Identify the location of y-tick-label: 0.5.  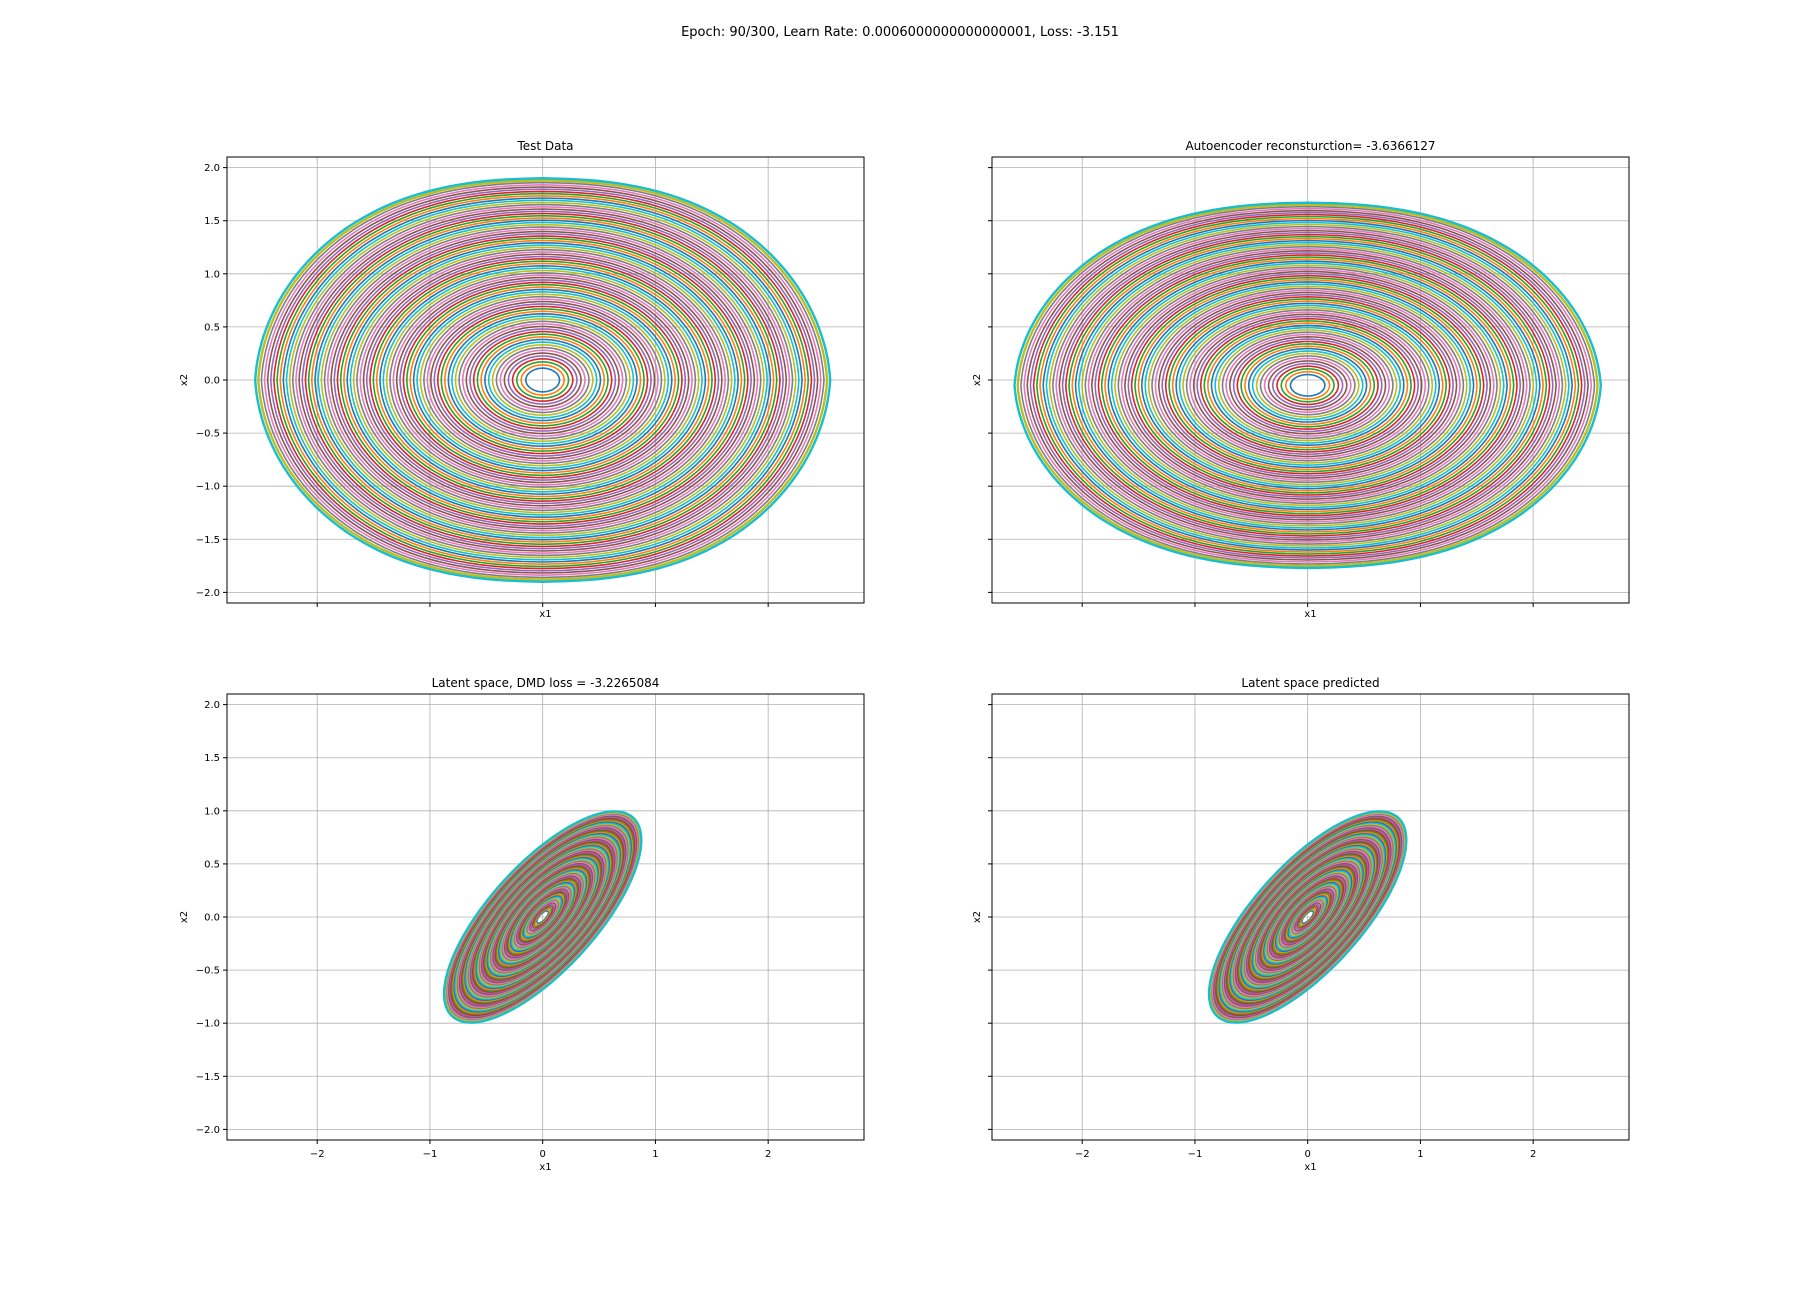
(212, 327).